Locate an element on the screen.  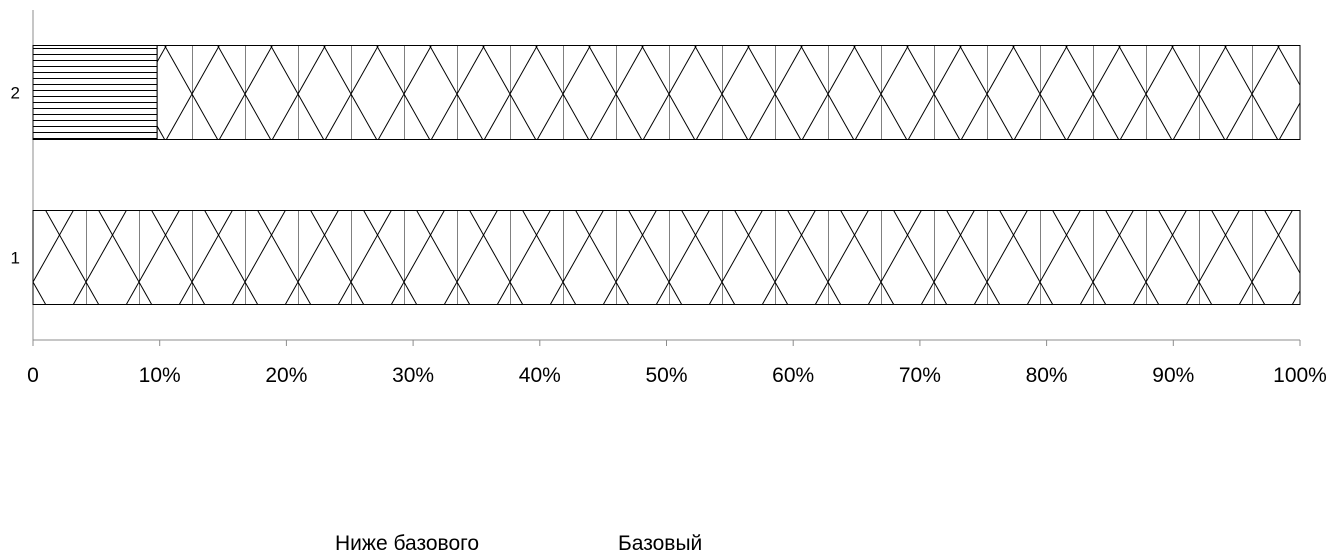
legend: Ниже базового Базовый is located at coordinates (518, 543).